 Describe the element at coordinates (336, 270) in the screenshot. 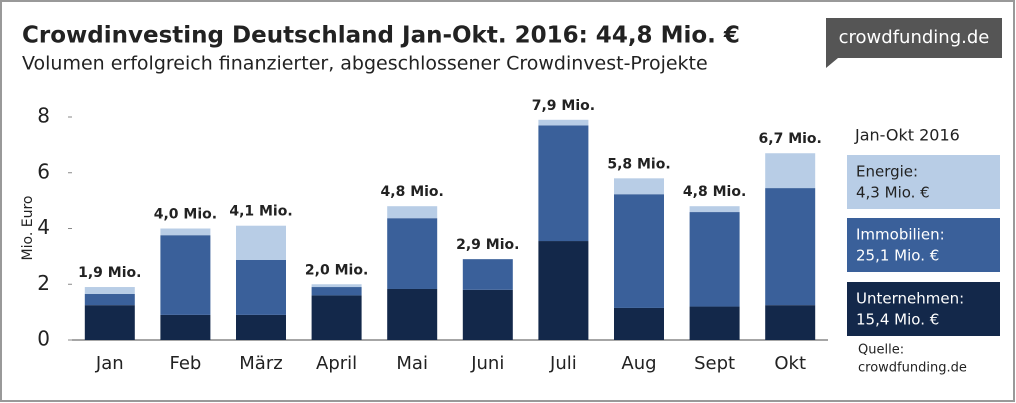

I see `total-label: 2,0 Mio.` at that location.